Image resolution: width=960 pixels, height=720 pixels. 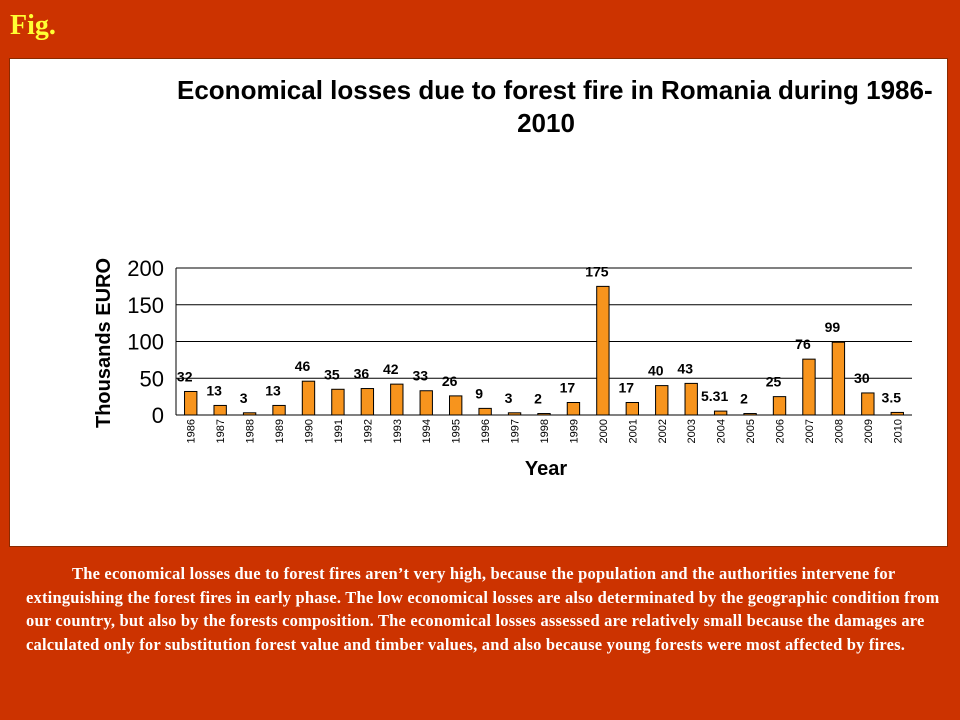 I want to click on x-tick-label-1996: 1996, so click(x=486, y=431).